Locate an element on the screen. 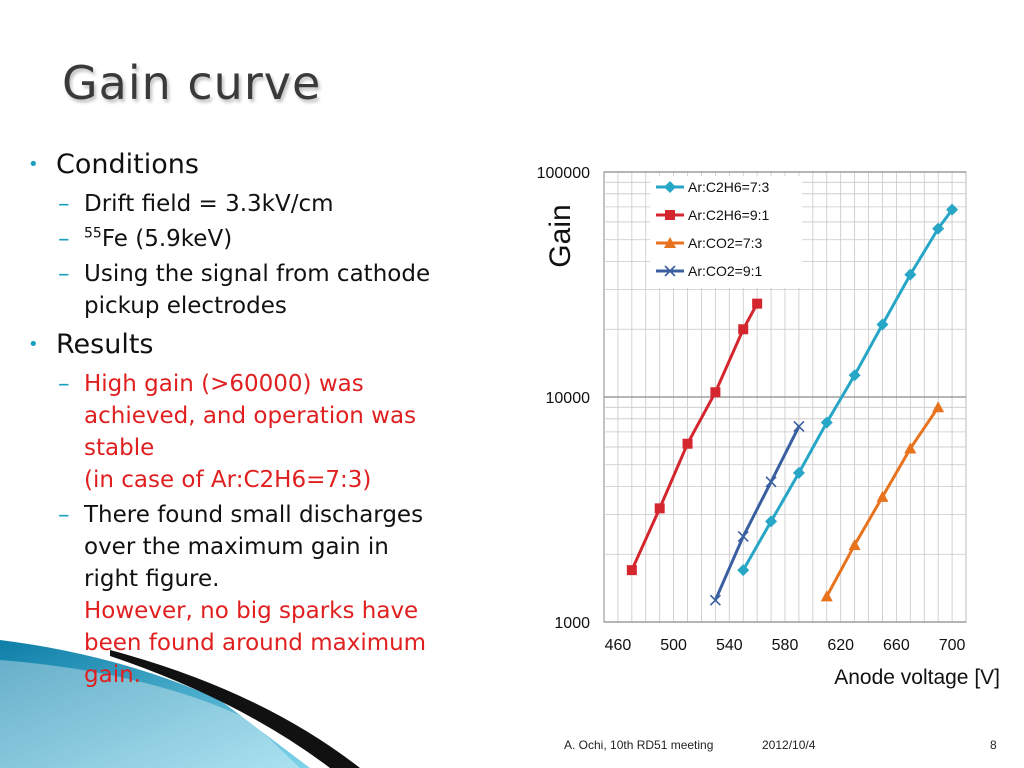 Image resolution: width=1024 pixels, height=768 pixels. legend-label: Ar:C2H6=9:1 is located at coordinates (729, 215).